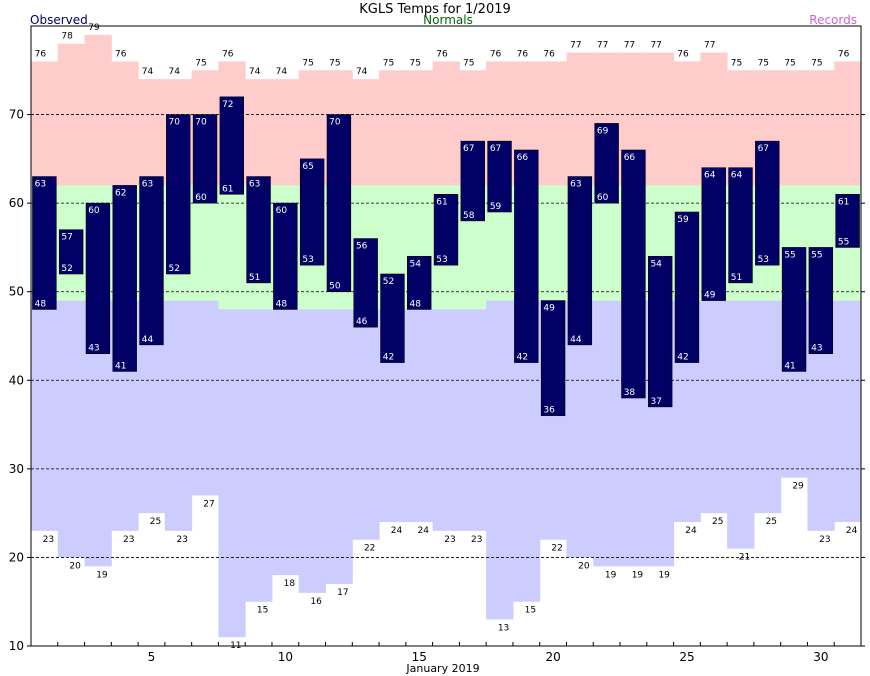 This screenshot has height=676, width=870. I want to click on observed-low-label: 41, so click(789, 366).